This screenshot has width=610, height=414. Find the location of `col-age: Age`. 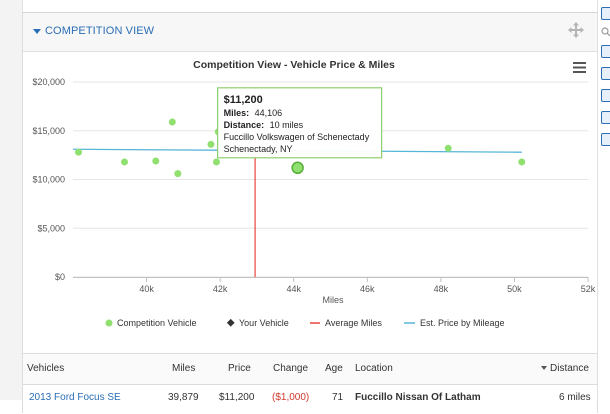

col-age: Age is located at coordinates (334, 368).